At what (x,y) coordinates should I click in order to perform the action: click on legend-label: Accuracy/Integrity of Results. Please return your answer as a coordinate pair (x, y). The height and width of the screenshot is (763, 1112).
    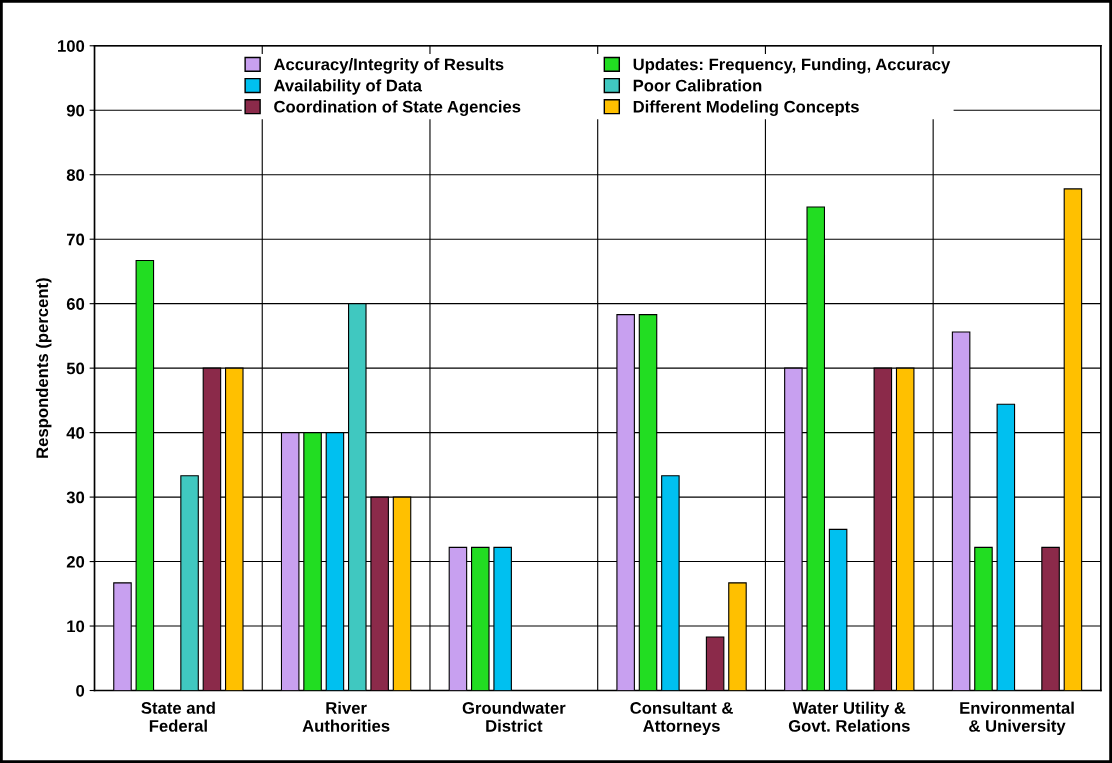
    Looking at the image, I should click on (388, 66).